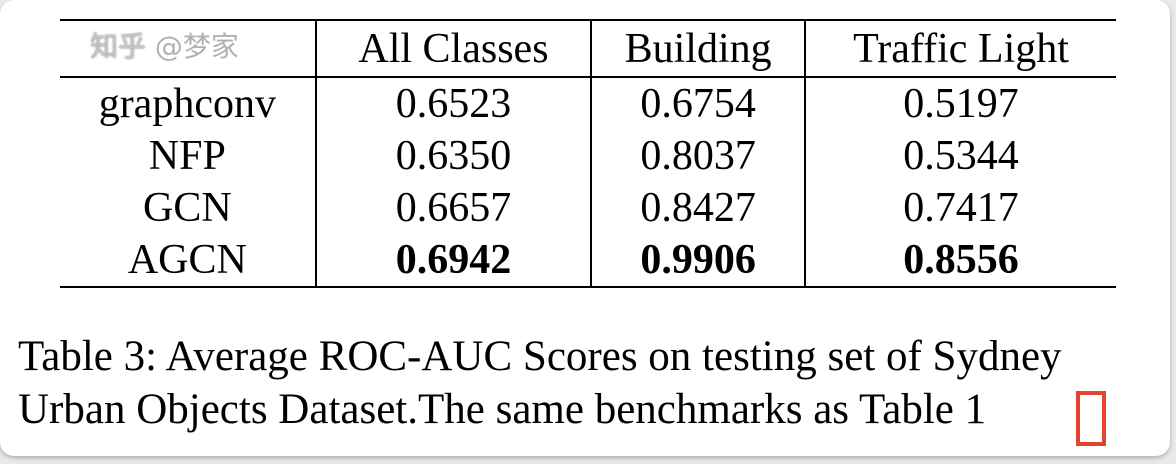 This screenshot has width=1176, height=464. I want to click on score-cell: 0.6754, so click(697, 103).